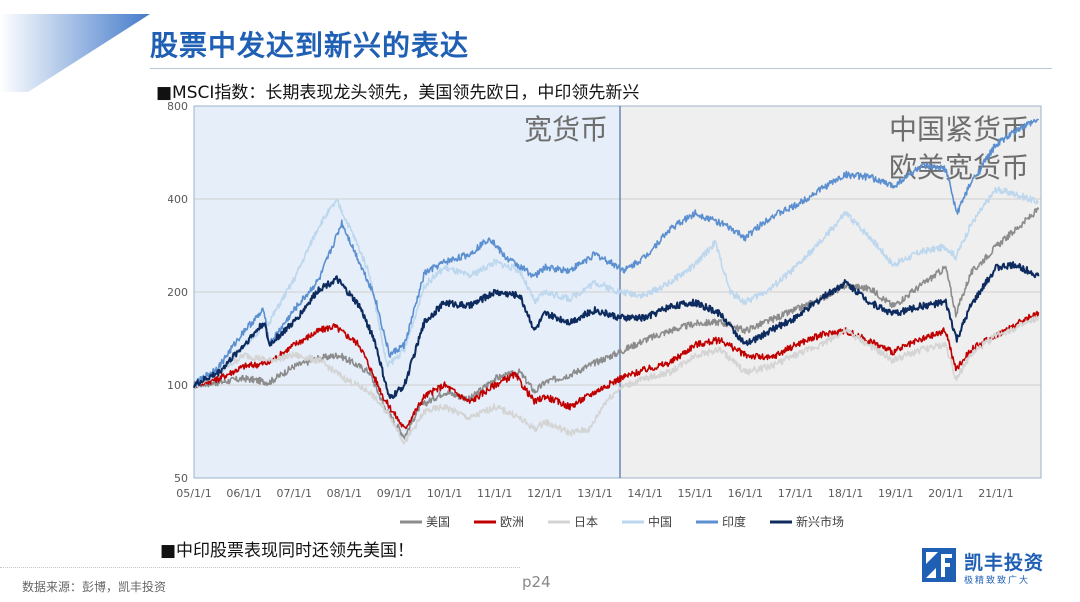  I want to click on region-label-easy: 宽货币, so click(566, 129).